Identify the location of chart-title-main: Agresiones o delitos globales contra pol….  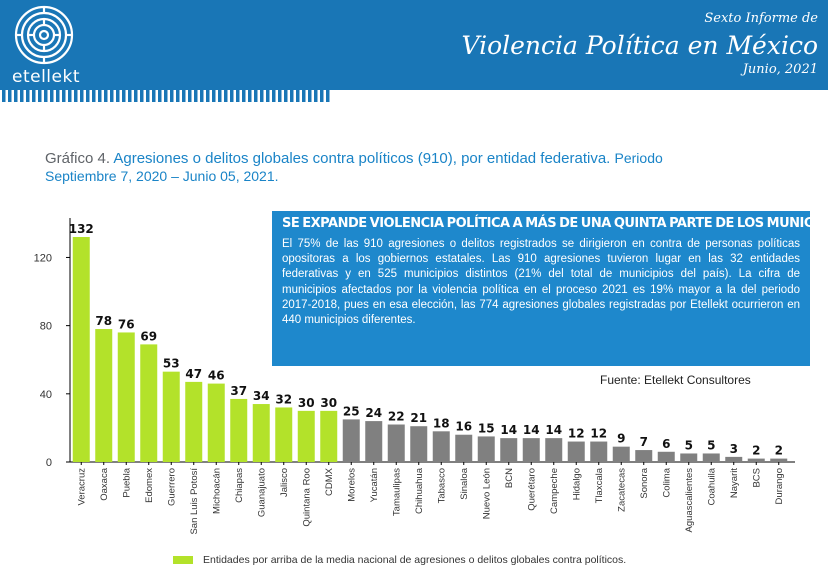
(362, 158).